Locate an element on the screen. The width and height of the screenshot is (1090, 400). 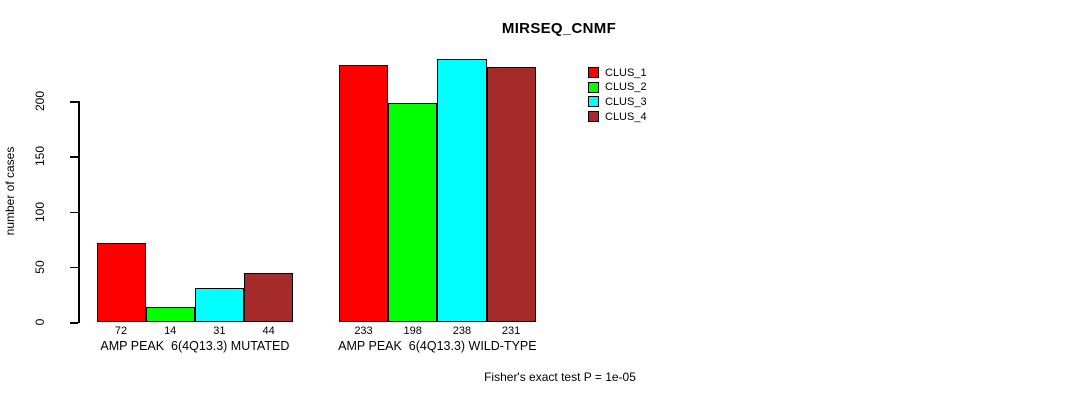
legend-item-clus_4: CLUS_4 is located at coordinates (617, 116).